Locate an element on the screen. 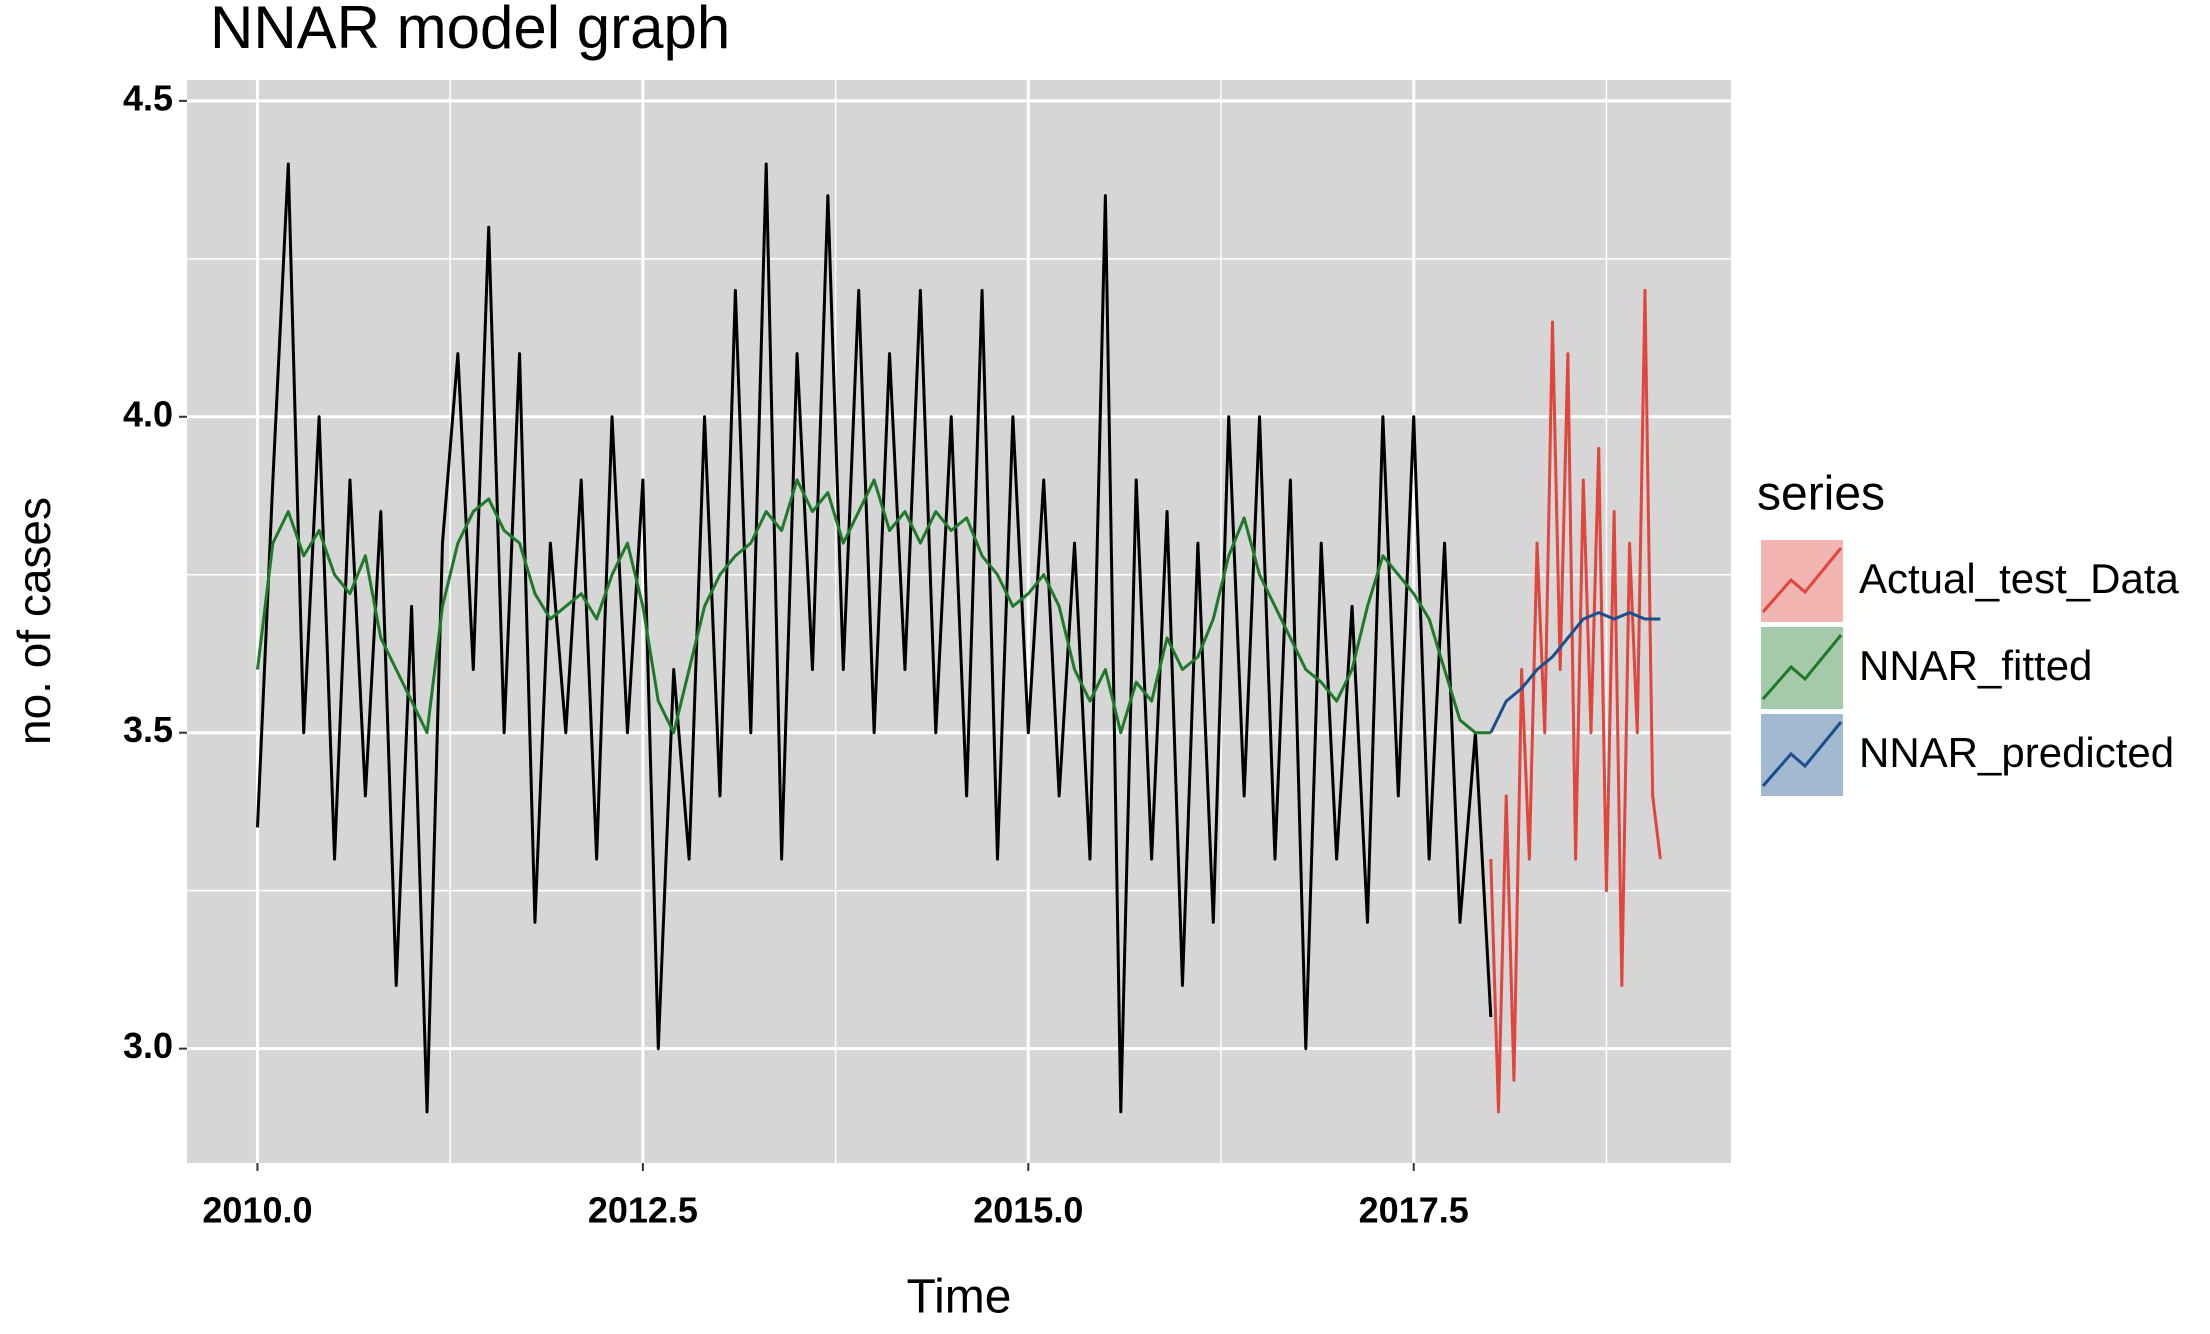  y-tick-label: 3.0 is located at coordinates (148, 1045).